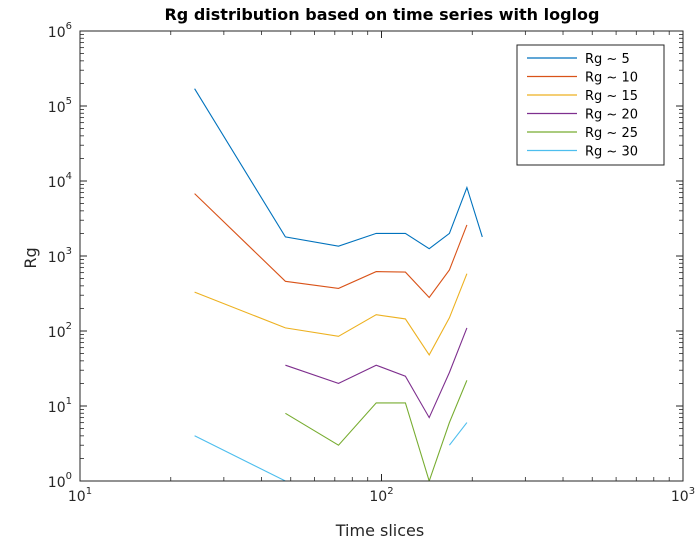  I want to click on y-axis-label: Rg, so click(30, 257).